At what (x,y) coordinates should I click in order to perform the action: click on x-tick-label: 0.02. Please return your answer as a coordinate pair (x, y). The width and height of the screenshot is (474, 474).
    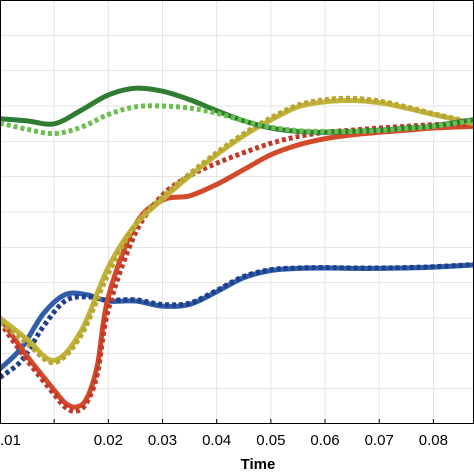
    Looking at the image, I should click on (108, 440).